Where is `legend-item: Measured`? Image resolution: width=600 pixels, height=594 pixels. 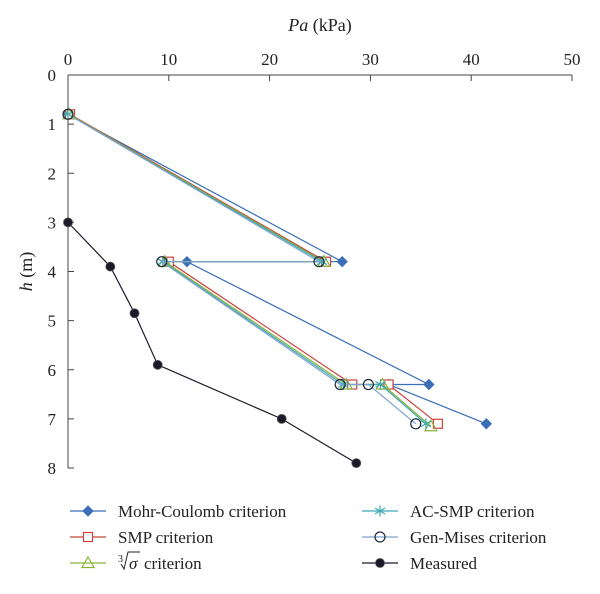 legend-item: Measured is located at coordinates (420, 563).